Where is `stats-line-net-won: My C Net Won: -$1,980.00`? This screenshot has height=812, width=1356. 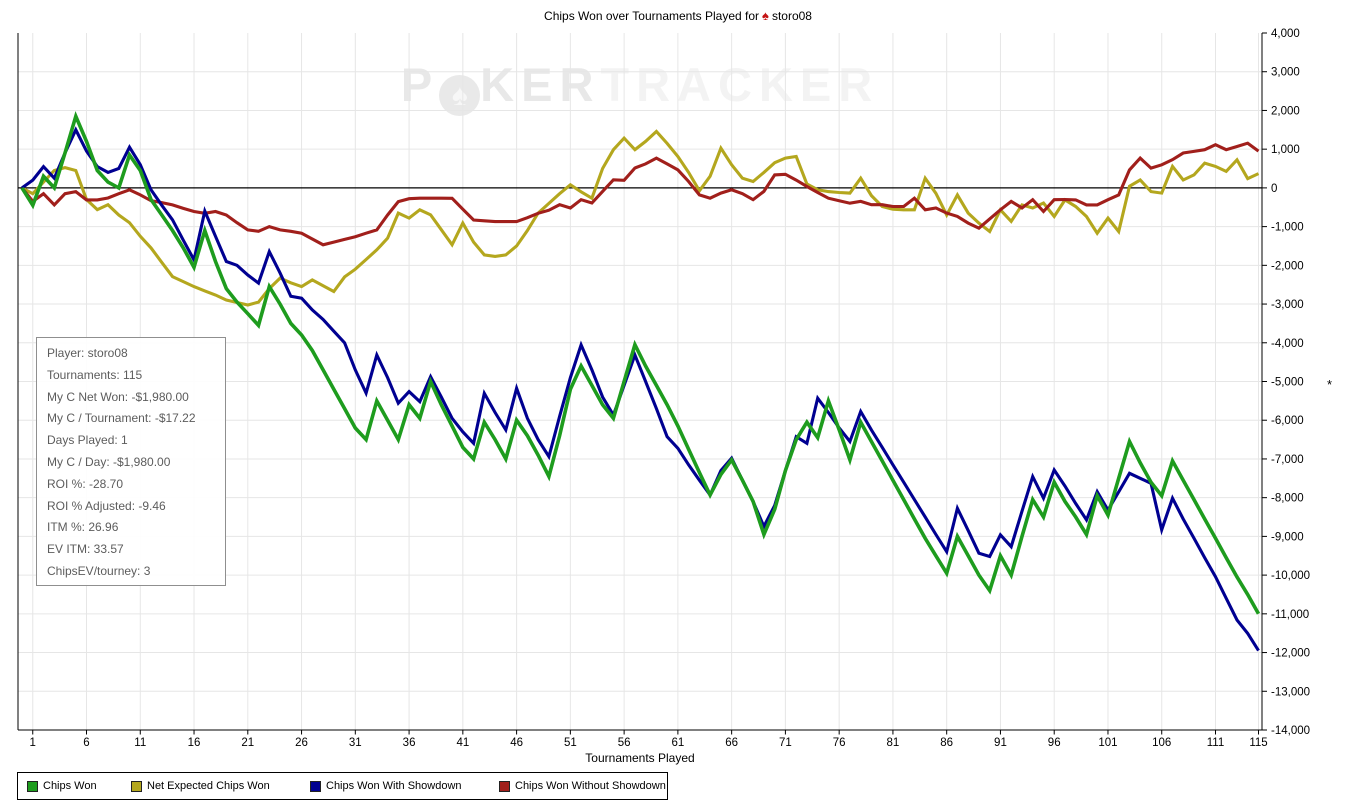 stats-line-net-won: My C Net Won: -$1,980.00 is located at coordinates (118, 396).